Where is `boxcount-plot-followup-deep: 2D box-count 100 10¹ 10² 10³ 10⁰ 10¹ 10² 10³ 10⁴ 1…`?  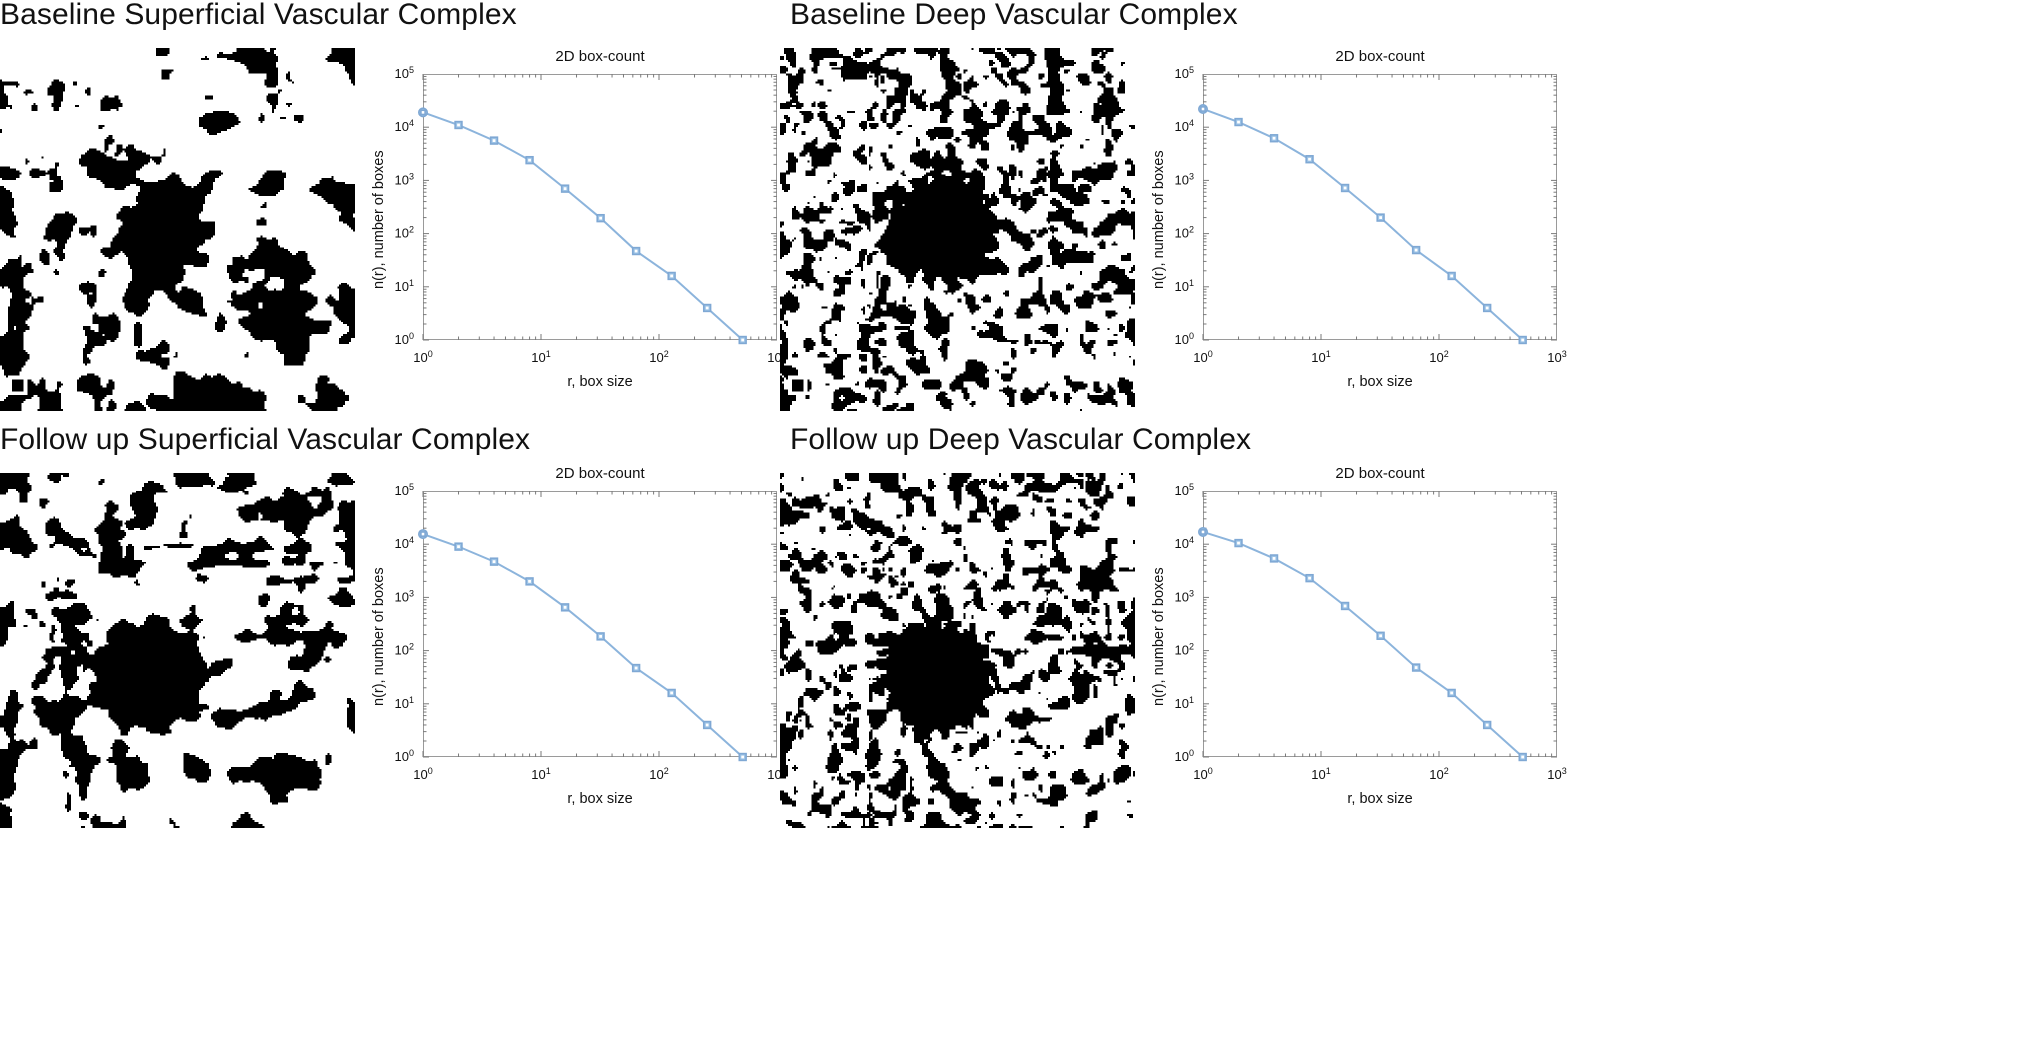 boxcount-plot-followup-deep: 2D box-count 100 10¹ 10² 10³ 10⁰ 10¹ 10² 10³ 10⁴ 1… is located at coordinates (1355, 650).